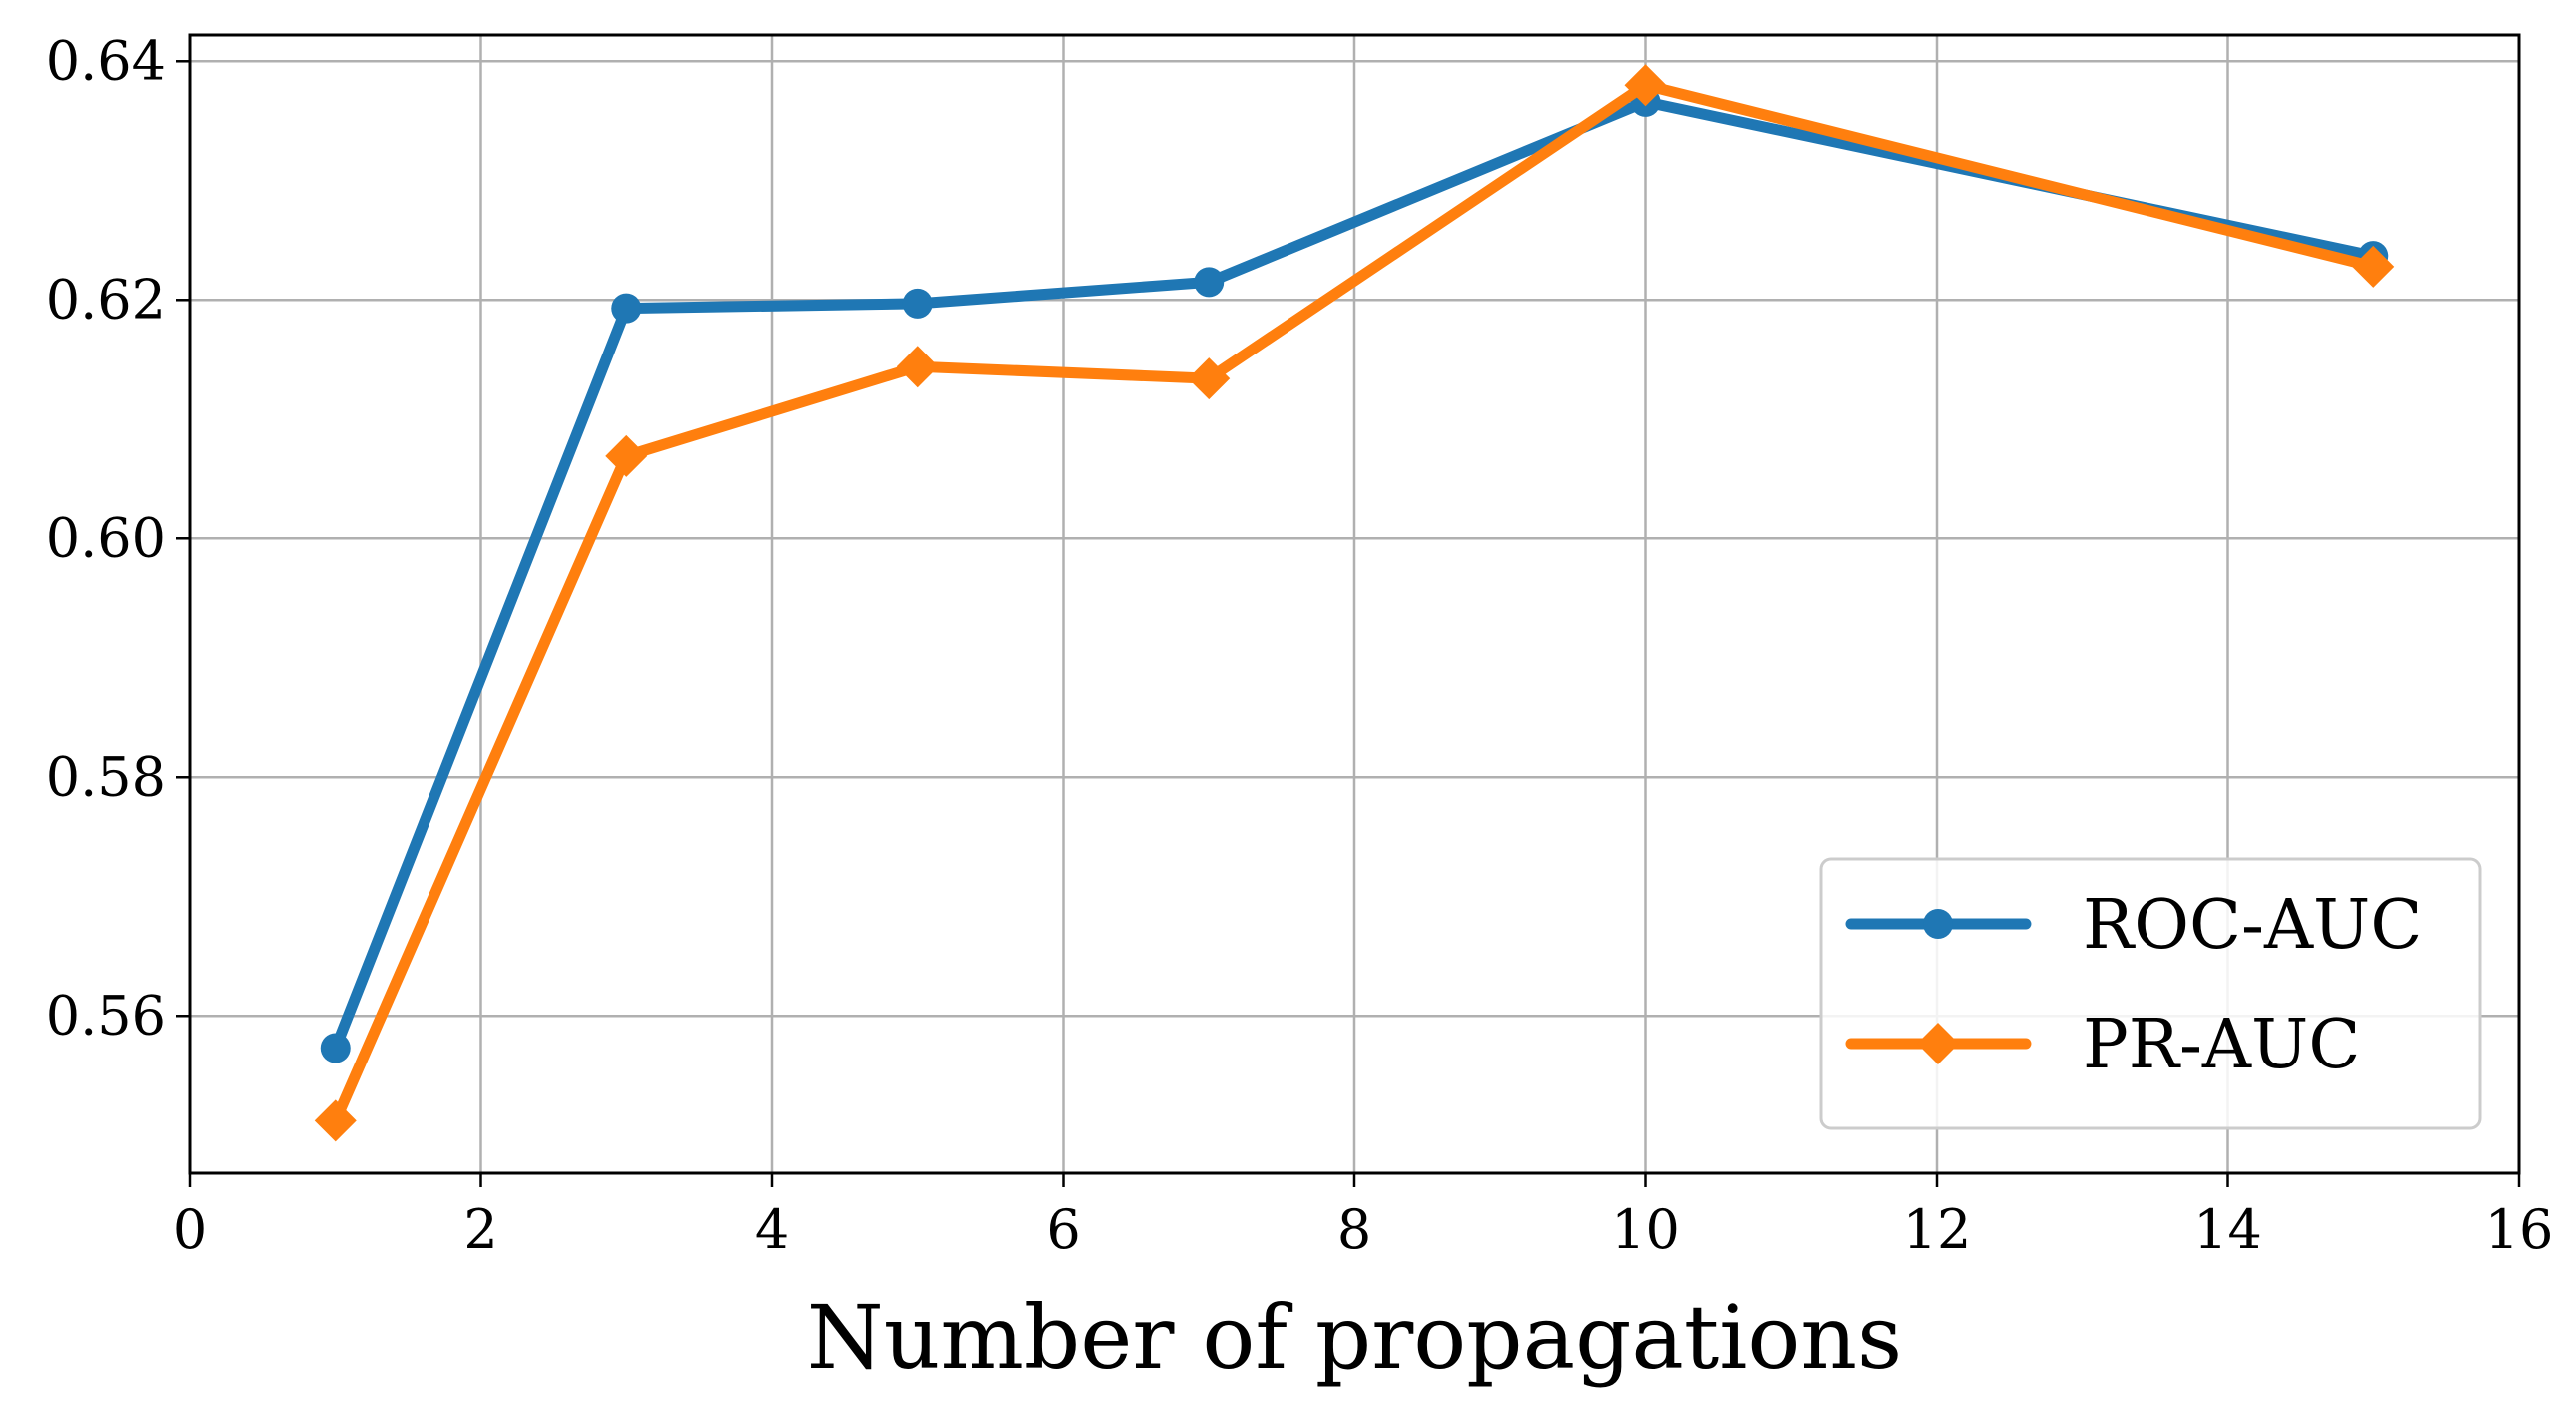 The width and height of the screenshot is (2576, 1417). What do you see at coordinates (106, 60) in the screenshot?
I see `y-tick-label: 0.64` at bounding box center [106, 60].